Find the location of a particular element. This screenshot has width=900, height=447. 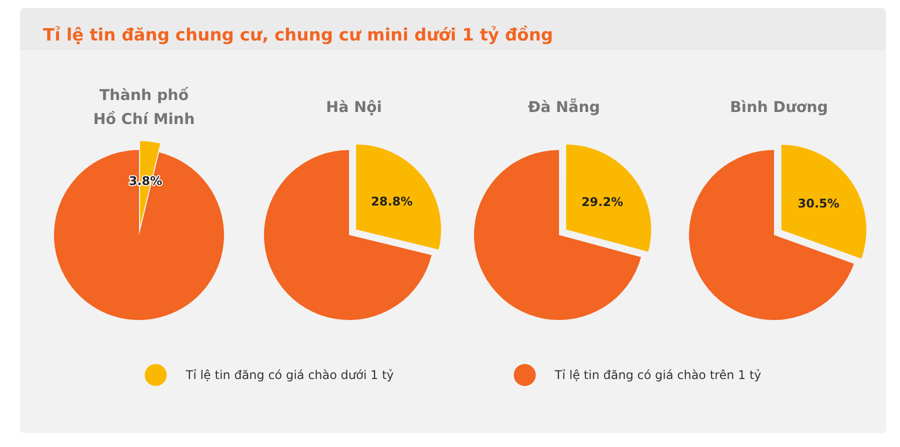

chart-subtitle: Thành phố Hồ Chí Minh is located at coordinates (144, 107).